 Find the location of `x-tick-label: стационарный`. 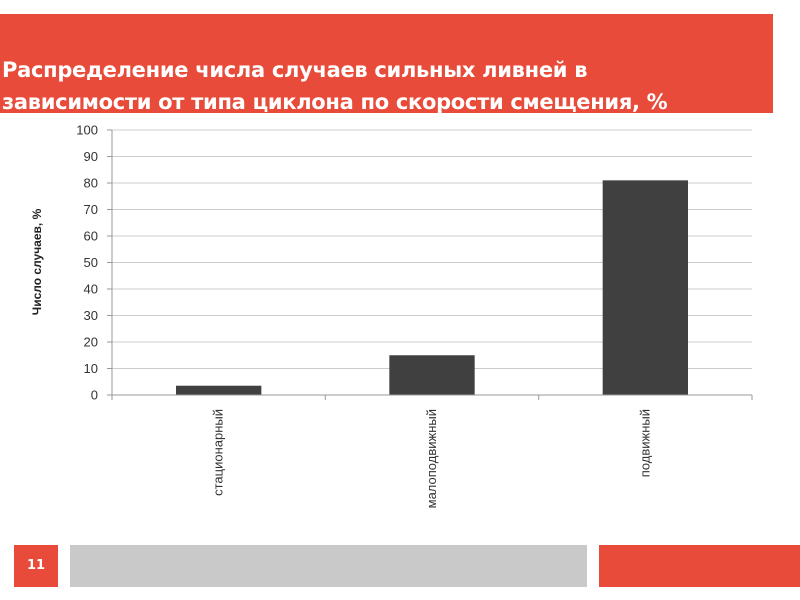

x-tick-label: стационарный is located at coordinates (218, 452).